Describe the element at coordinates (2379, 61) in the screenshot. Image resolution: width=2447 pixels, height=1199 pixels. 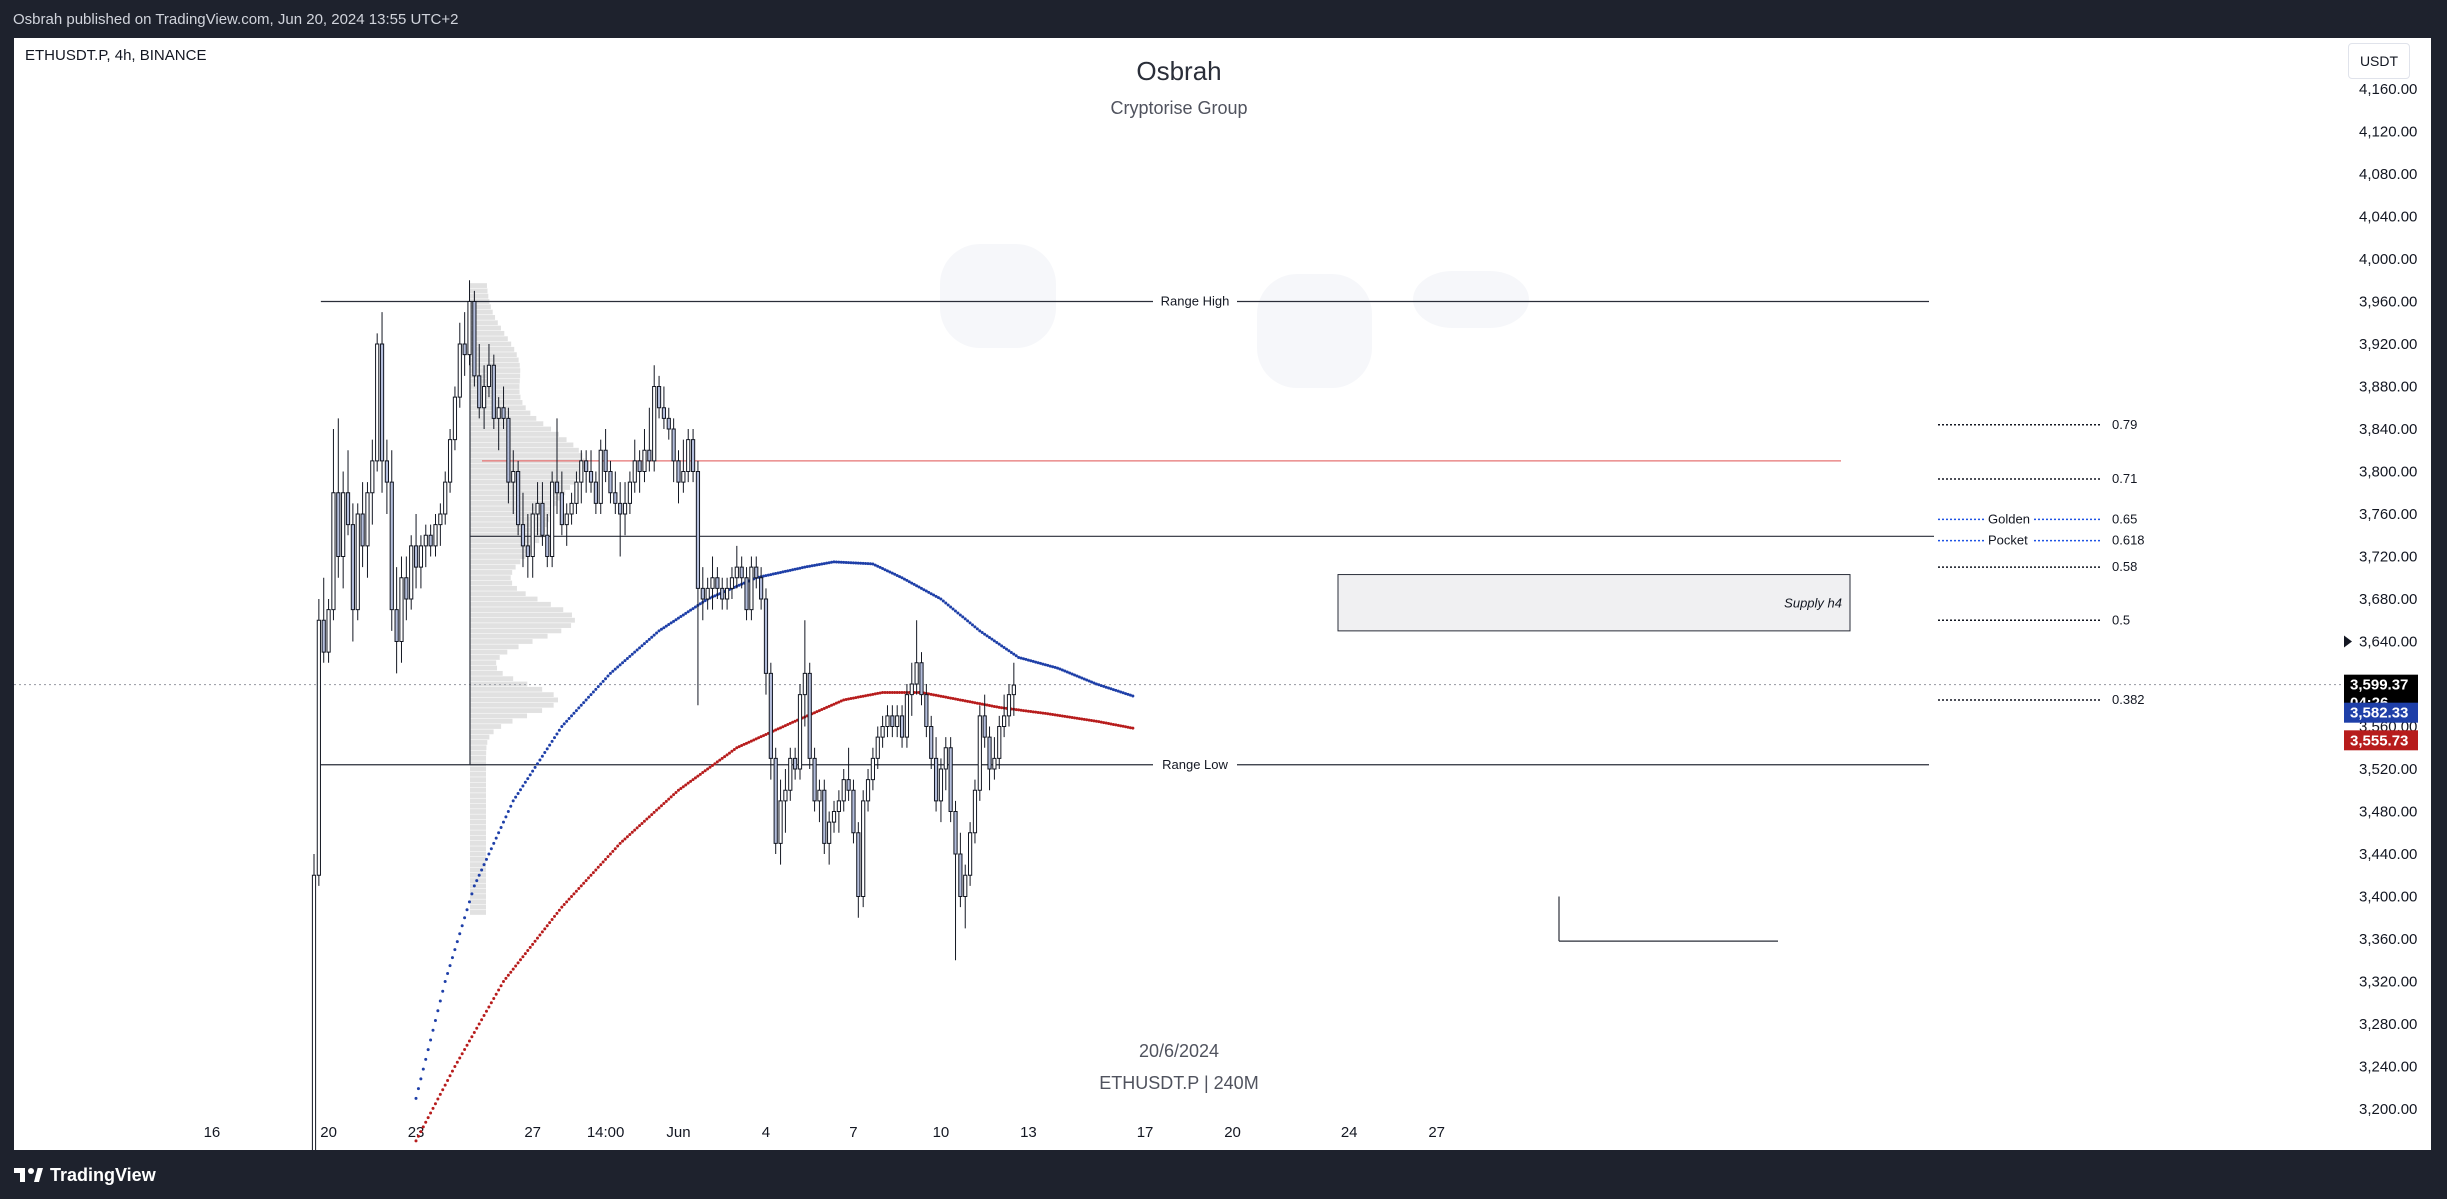
I see `currency-button: USDT` at that location.